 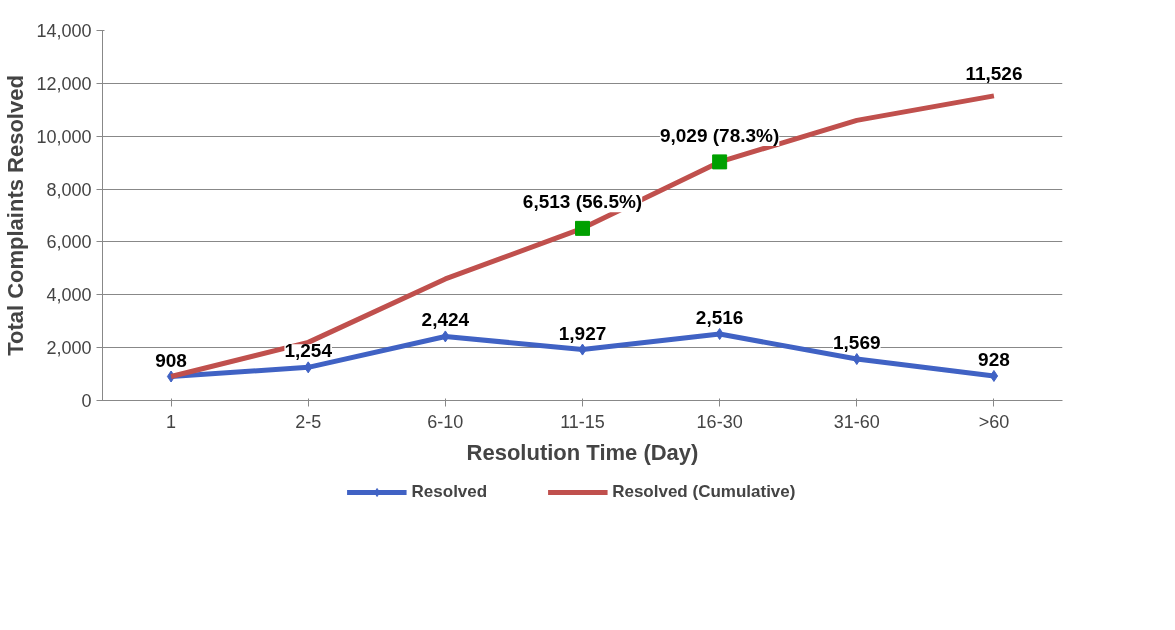 I want to click on x-tick-label: 6-10, so click(x=445, y=421).